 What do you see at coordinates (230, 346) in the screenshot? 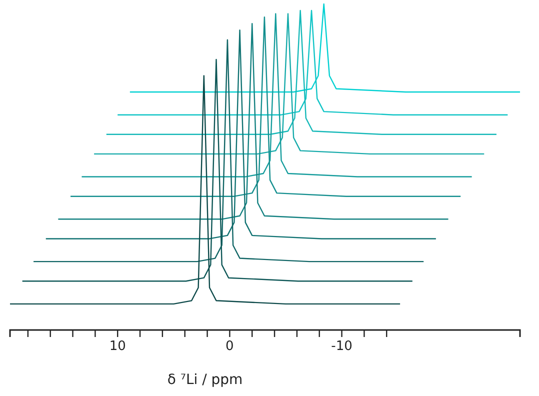
I see `x-tick-label: 0` at bounding box center [230, 346].